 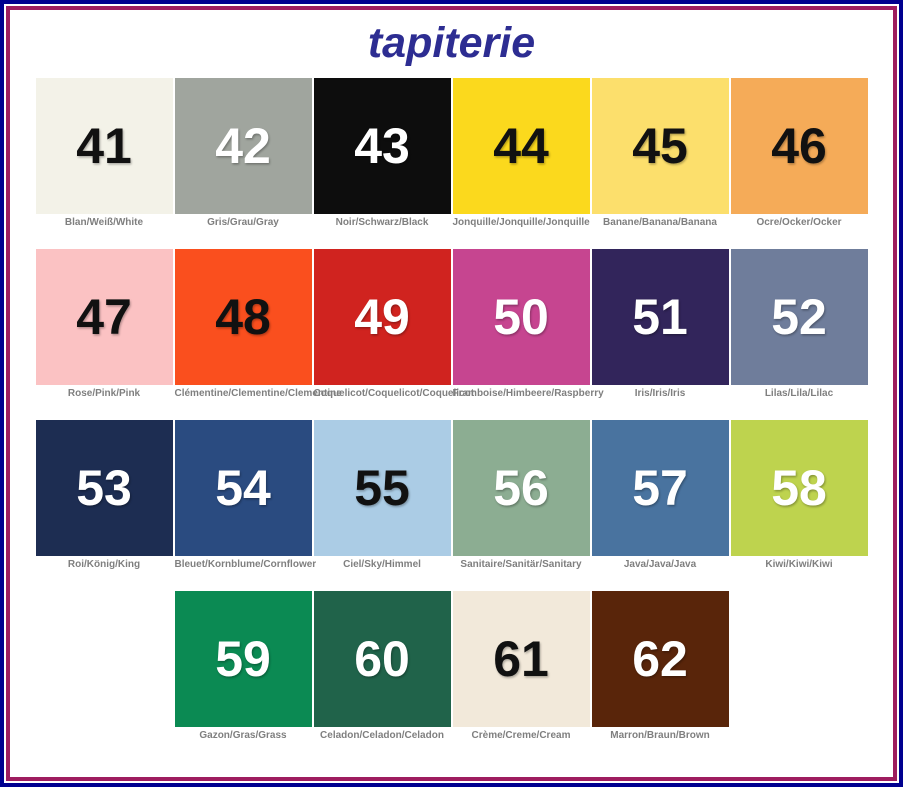 I want to click on swatch-label: Sanitaire/Sanitär/Sanitary, so click(x=521, y=564).